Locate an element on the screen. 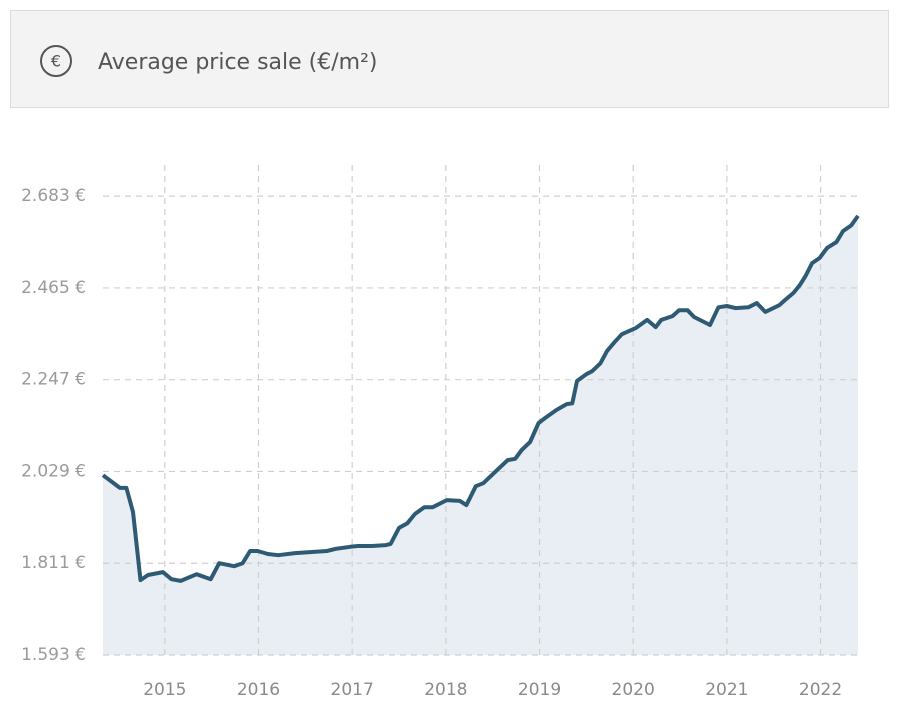 This screenshot has height=724, width=903. x-tick-label: 2021 is located at coordinates (726, 690).